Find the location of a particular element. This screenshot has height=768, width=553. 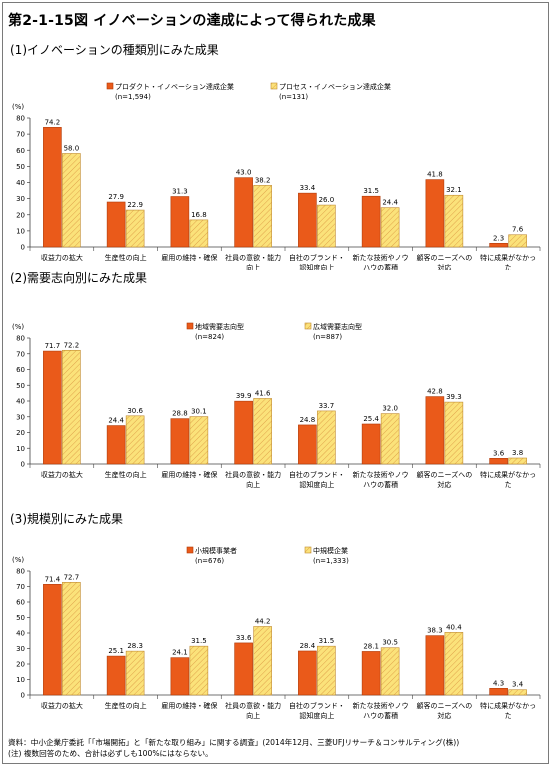

chart-subtitle: (3)規模別にみた成果 is located at coordinates (66, 518).